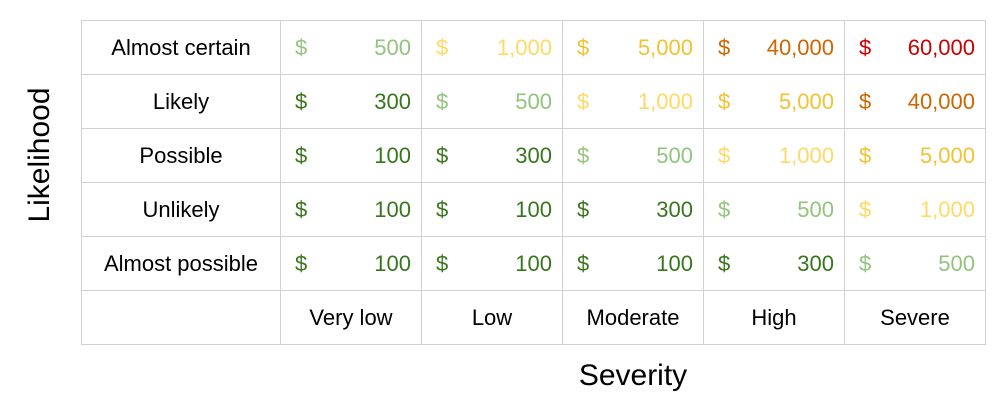  I want to click on table-row: Unlikely $100 $100 $300 $500 $1,000, so click(533, 209).